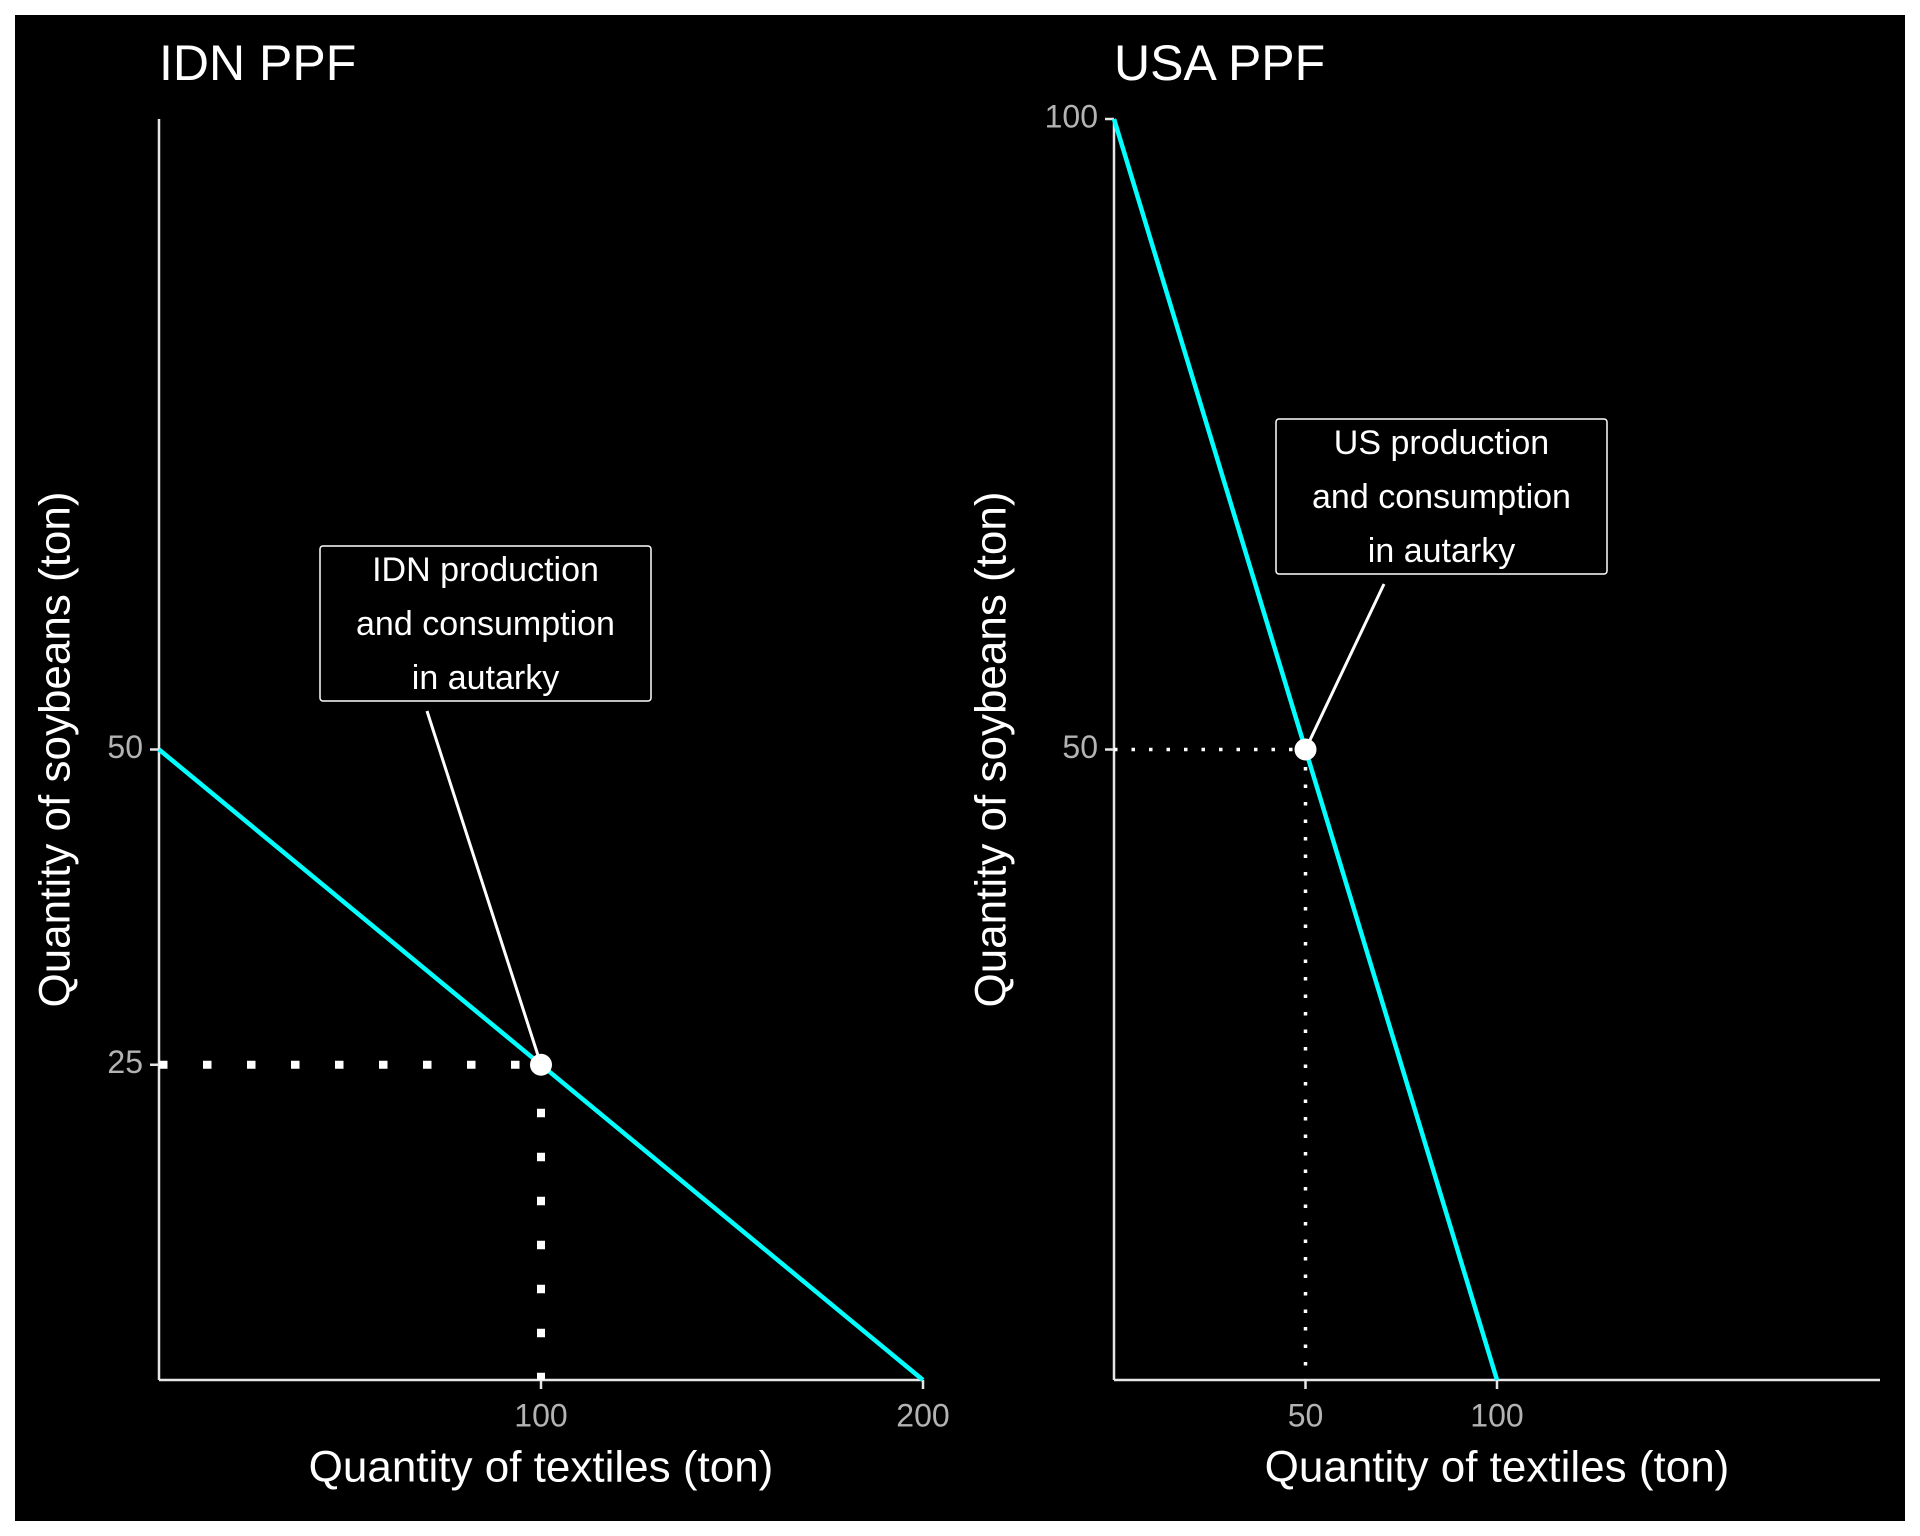 The image size is (1920, 1536). What do you see at coordinates (922, 1415) in the screenshot?
I see `x-tick-label: 200` at bounding box center [922, 1415].